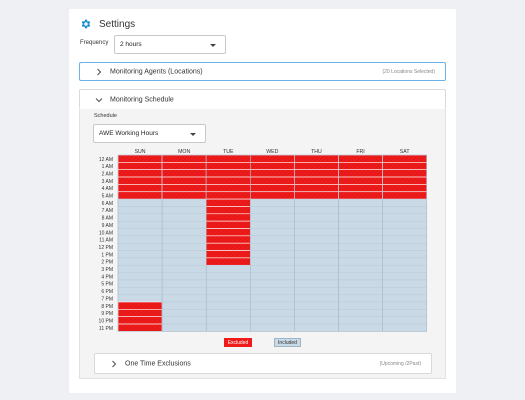  Describe the element at coordinates (107, 299) in the screenshot. I see `hour-label: 7 PM` at that location.